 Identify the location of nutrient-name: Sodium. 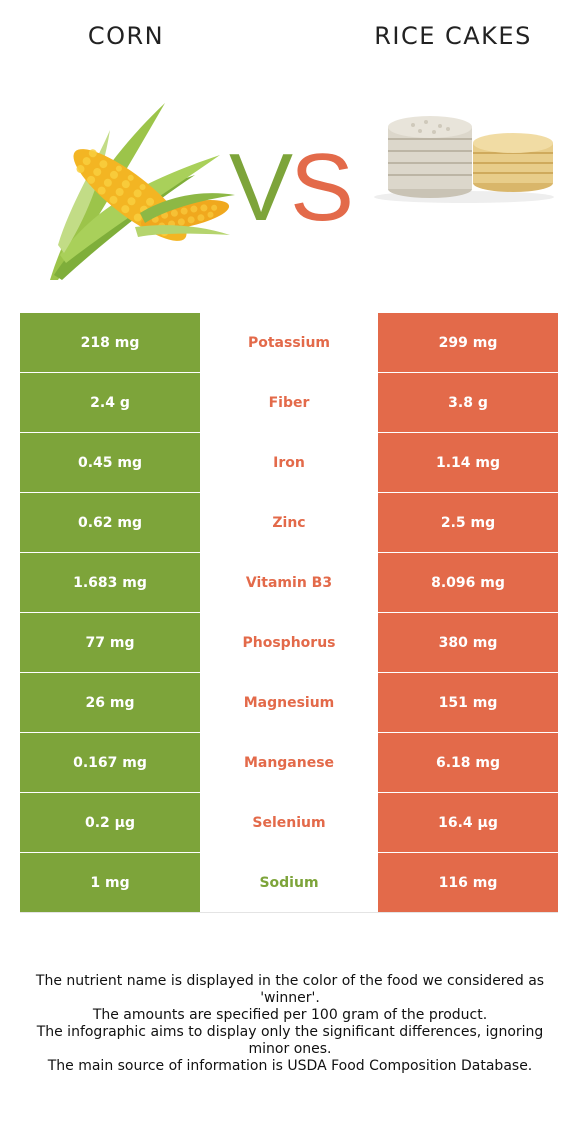
(289, 882).